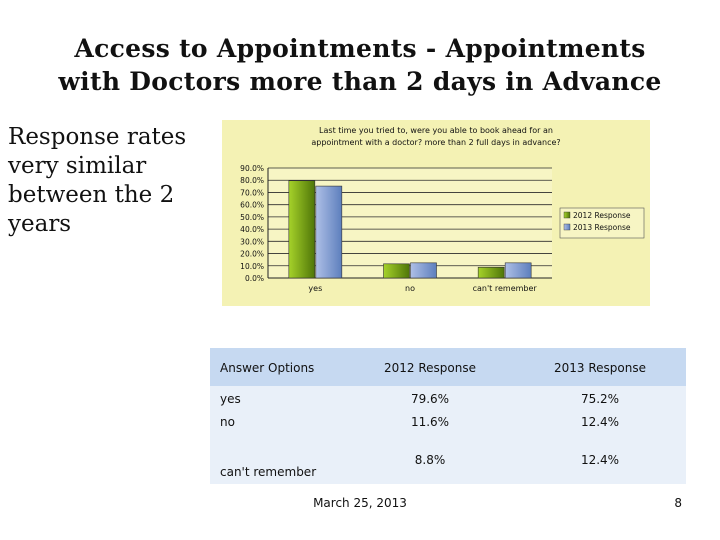  I want to click on table-cell-2012: 8.8%, so click(430, 460).